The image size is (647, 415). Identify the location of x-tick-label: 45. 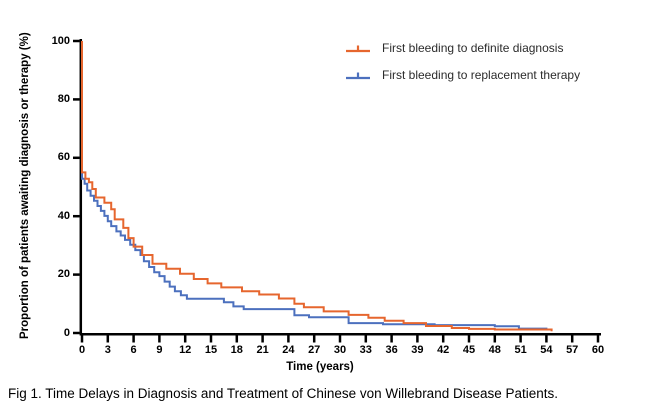
(469, 350).